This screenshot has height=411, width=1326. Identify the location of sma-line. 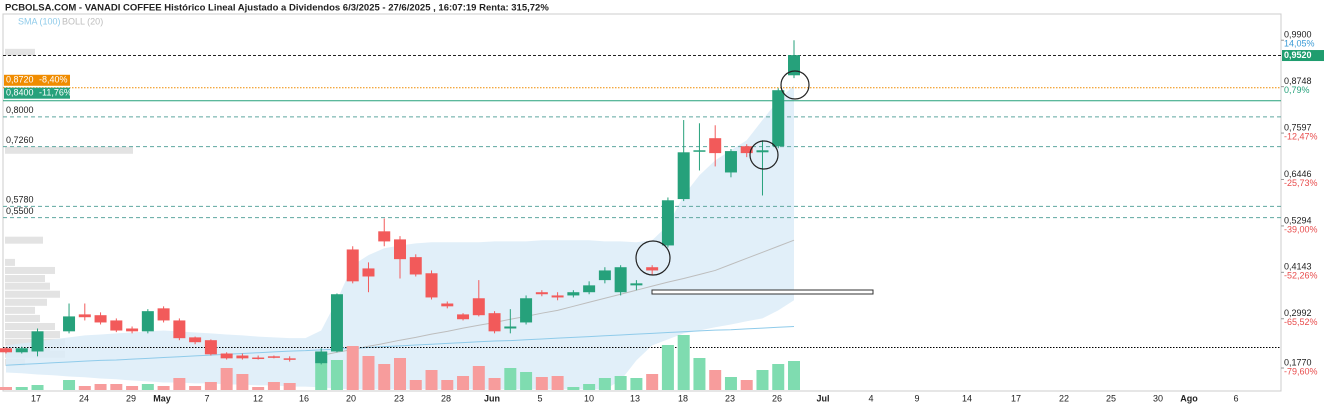
(400, 345).